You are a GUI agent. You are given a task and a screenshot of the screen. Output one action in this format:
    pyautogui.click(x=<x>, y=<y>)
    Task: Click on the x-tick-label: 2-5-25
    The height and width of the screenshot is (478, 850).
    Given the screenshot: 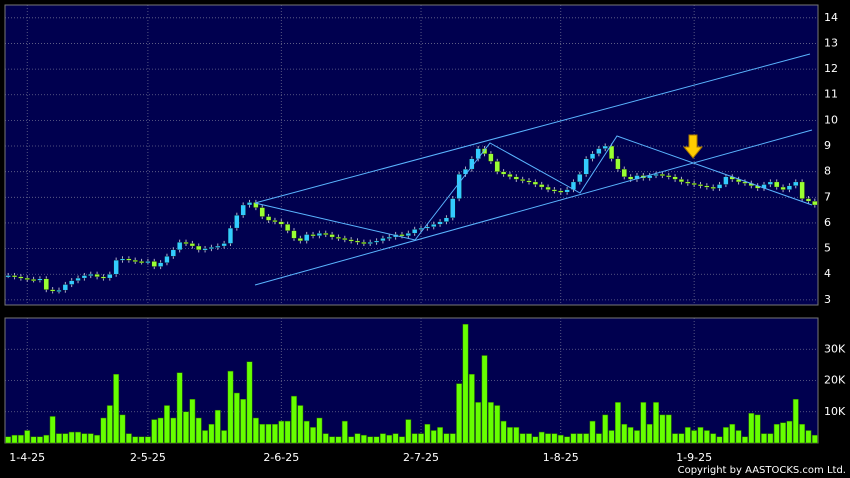 What is the action you would take?
    pyautogui.click(x=148, y=457)
    